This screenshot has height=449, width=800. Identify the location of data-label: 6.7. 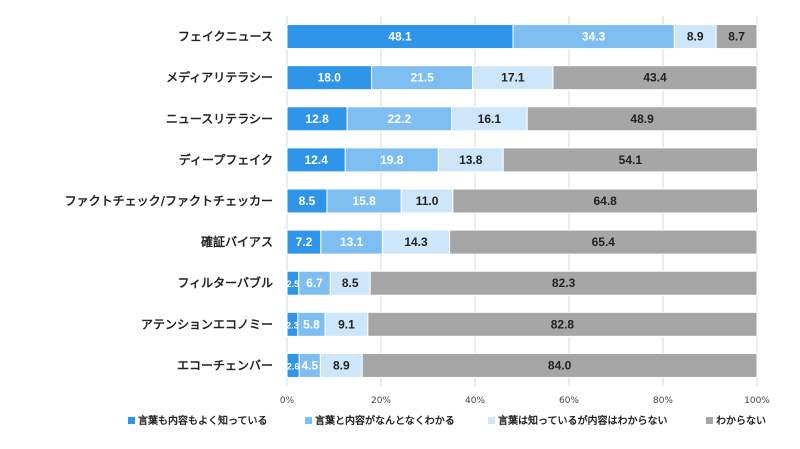
(314, 283).